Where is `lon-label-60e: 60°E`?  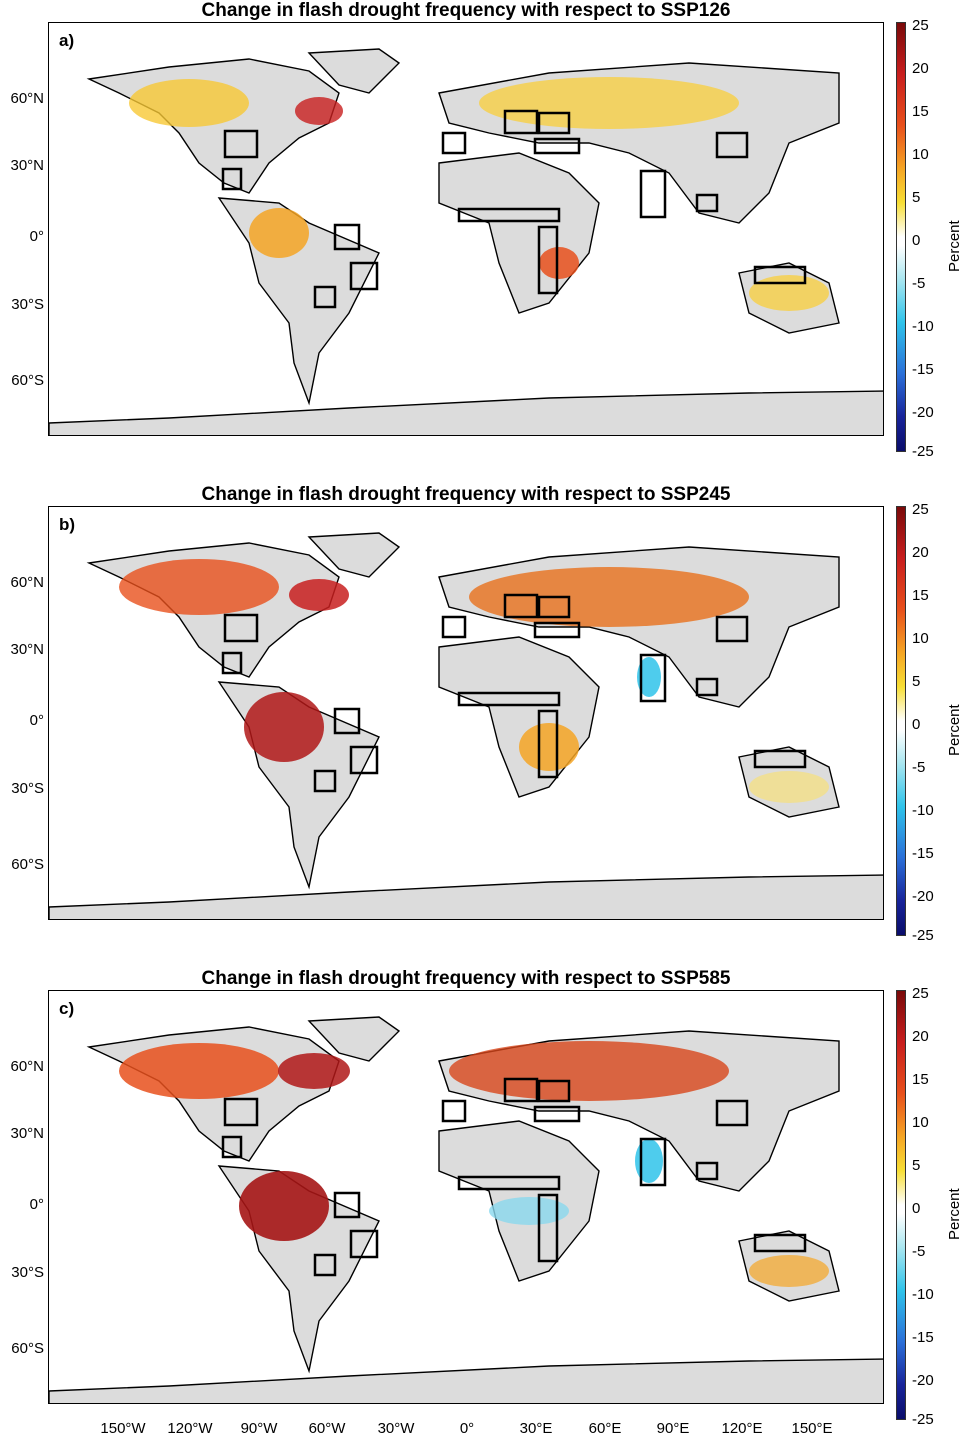 lon-label-60e: 60°E is located at coordinates (605, 1428).